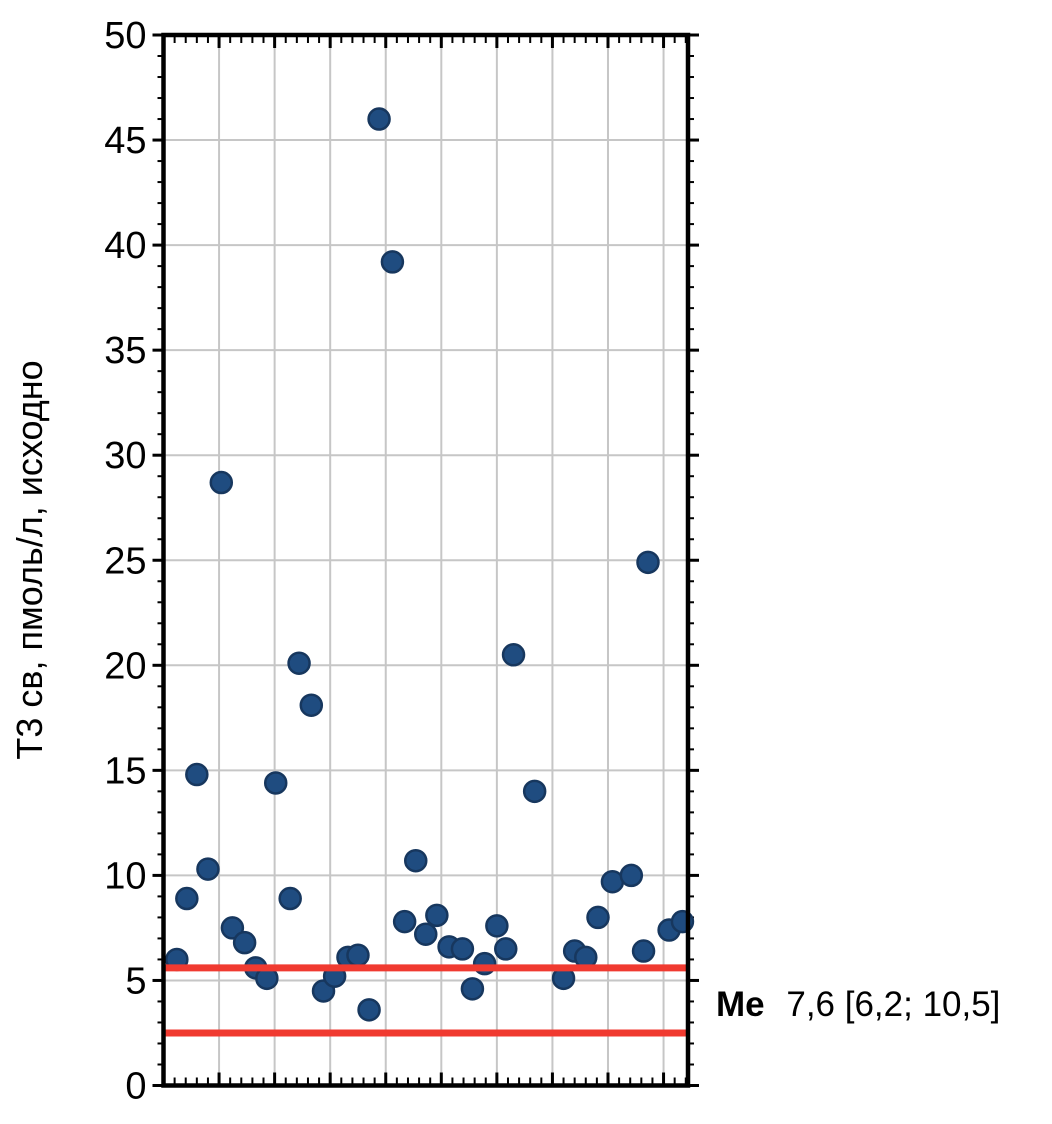 This screenshot has width=1052, height=1124. Describe the element at coordinates (125, 771) in the screenshot. I see `y-tick-label: 15` at that location.